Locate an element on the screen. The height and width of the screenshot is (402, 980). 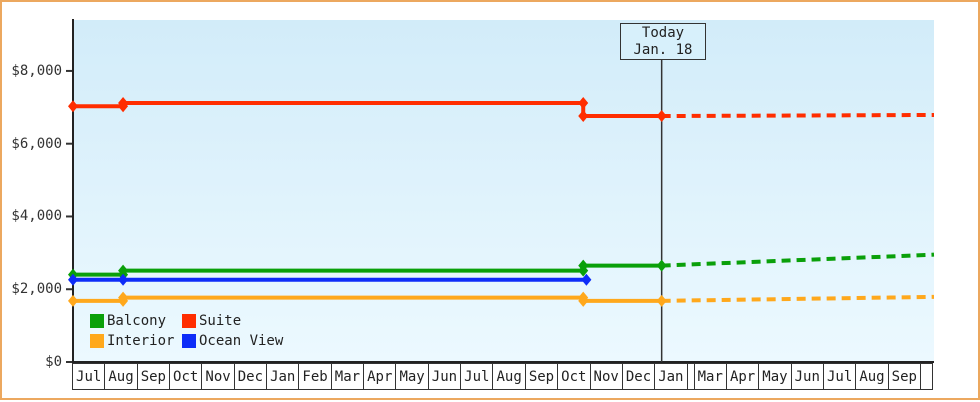
legend-label: Balcony is located at coordinates (137, 320).